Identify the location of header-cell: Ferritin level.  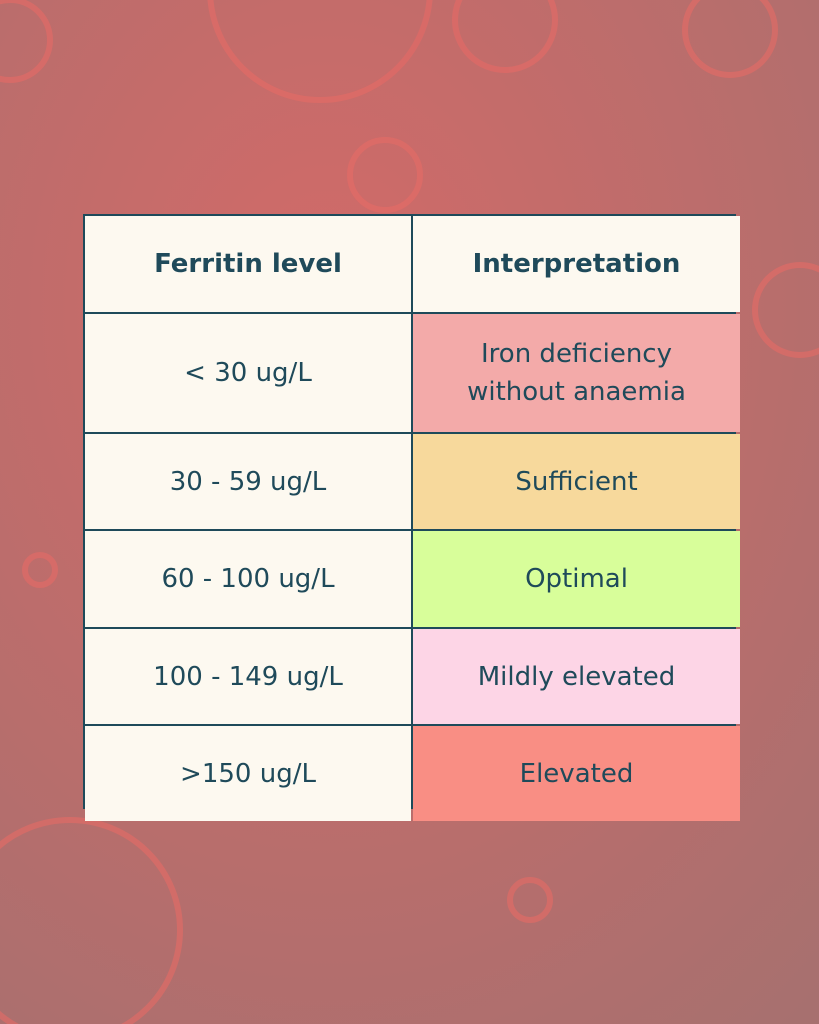
(248, 264).